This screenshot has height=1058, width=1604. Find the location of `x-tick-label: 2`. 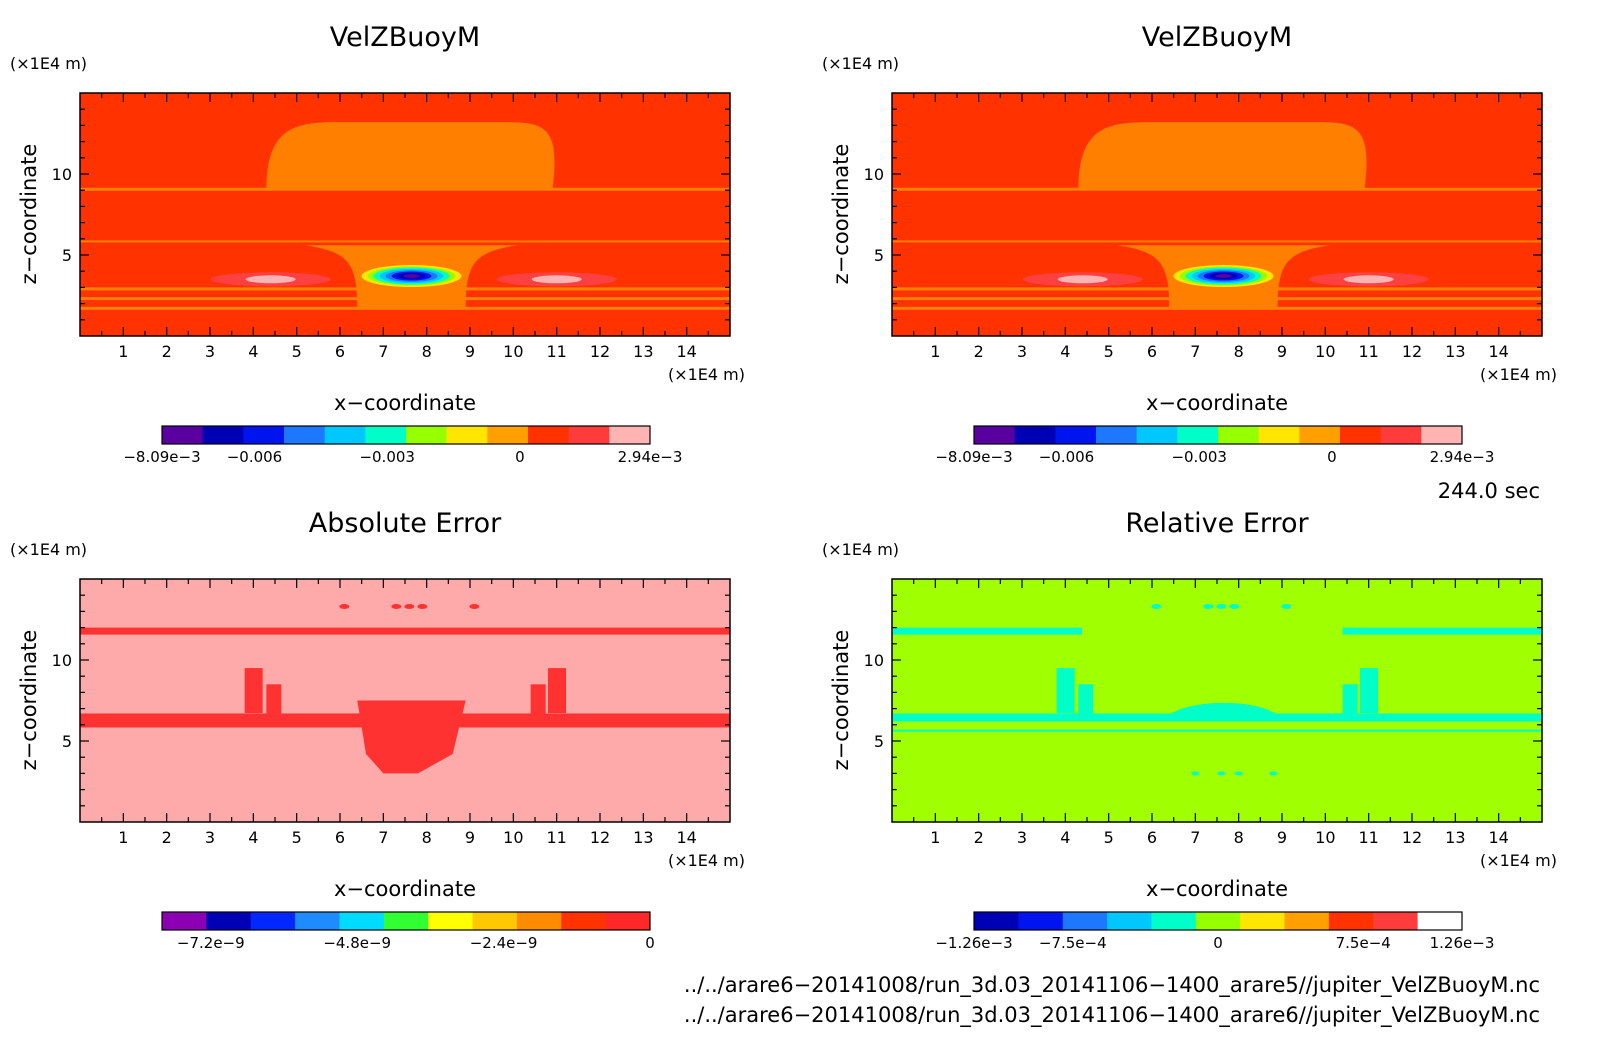

x-tick-label: 2 is located at coordinates (167, 351).